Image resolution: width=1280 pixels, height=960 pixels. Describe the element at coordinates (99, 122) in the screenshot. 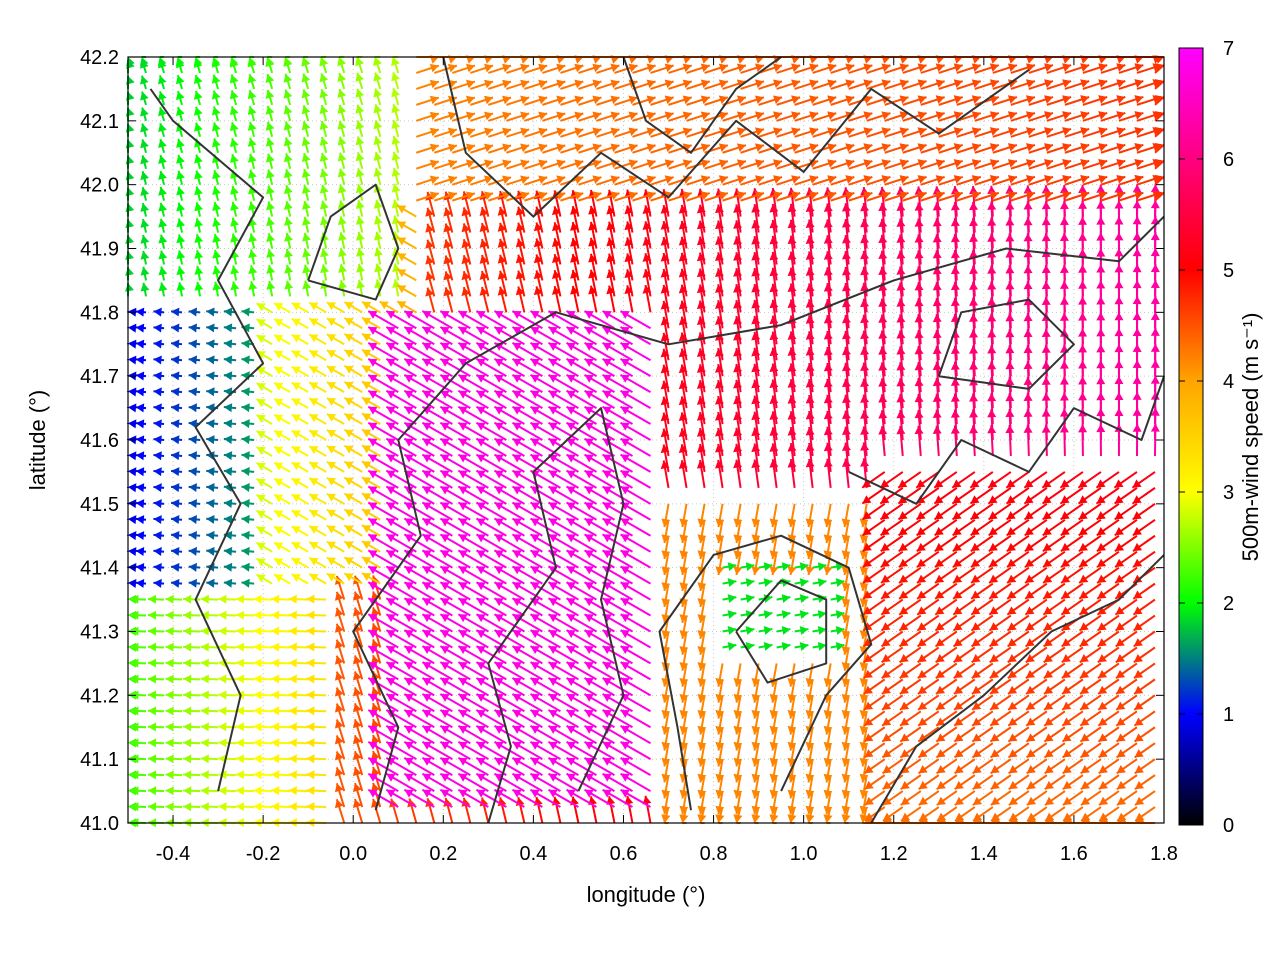

I see `y-tick-label: 42.1` at that location.